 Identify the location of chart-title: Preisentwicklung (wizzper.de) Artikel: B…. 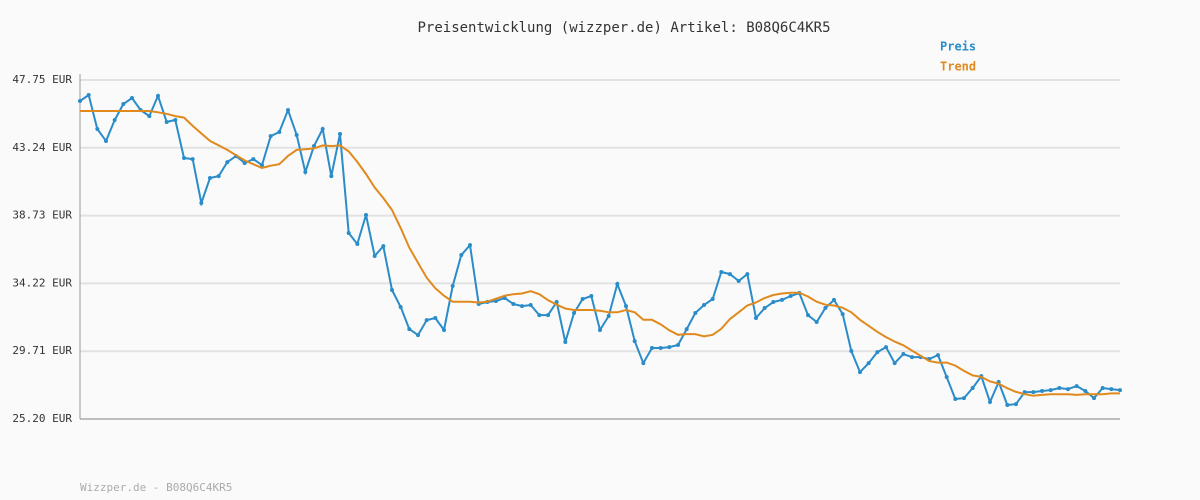
(623, 28).